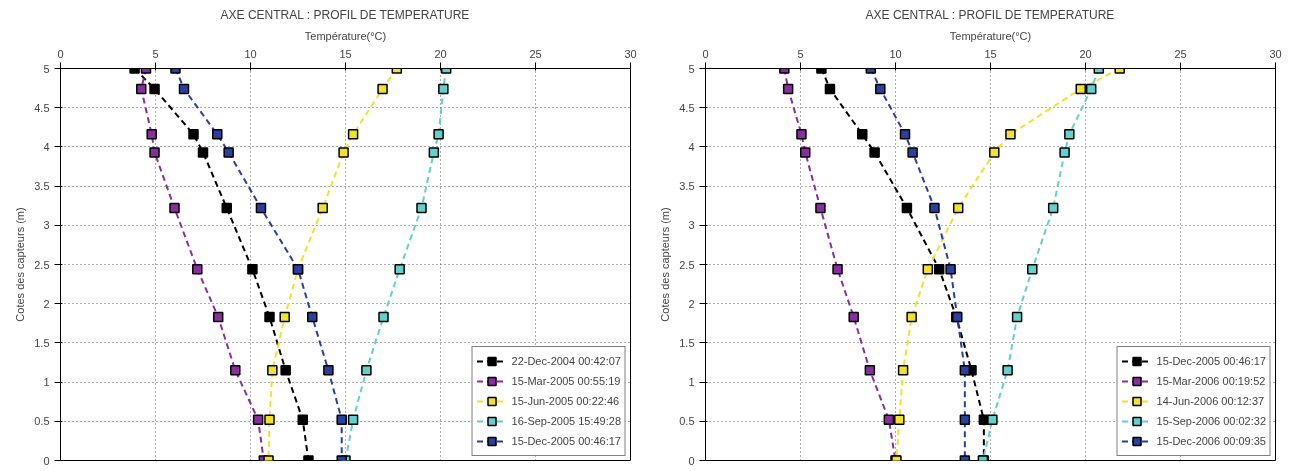 Image resolution: width=1290 pixels, height=471 pixels. Describe the element at coordinates (565, 401) in the screenshot. I see `legend-label: 15-Jun-2005 00:22:46` at that location.